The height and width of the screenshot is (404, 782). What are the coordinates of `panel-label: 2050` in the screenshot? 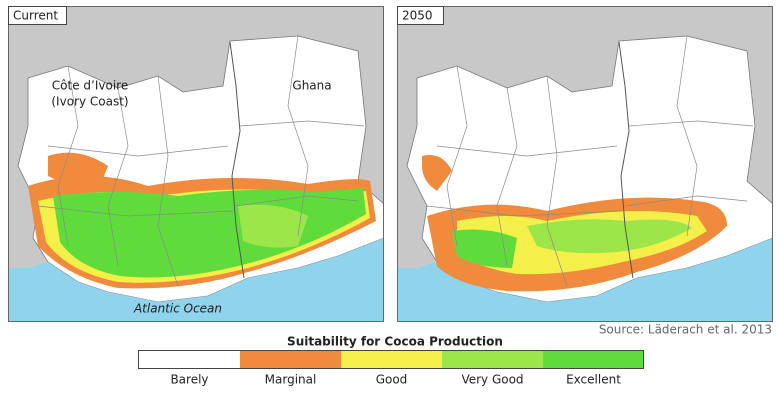 It's located at (417, 16).